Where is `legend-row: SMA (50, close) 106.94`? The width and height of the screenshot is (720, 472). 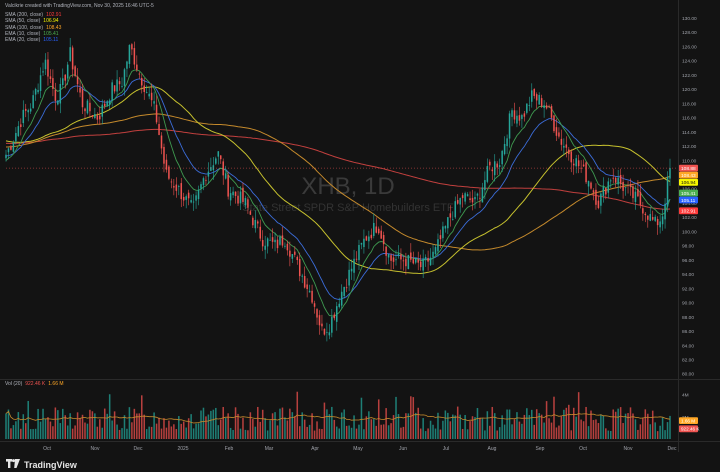 legend-row: SMA (50, close) 106.94 is located at coordinates (33, 21).